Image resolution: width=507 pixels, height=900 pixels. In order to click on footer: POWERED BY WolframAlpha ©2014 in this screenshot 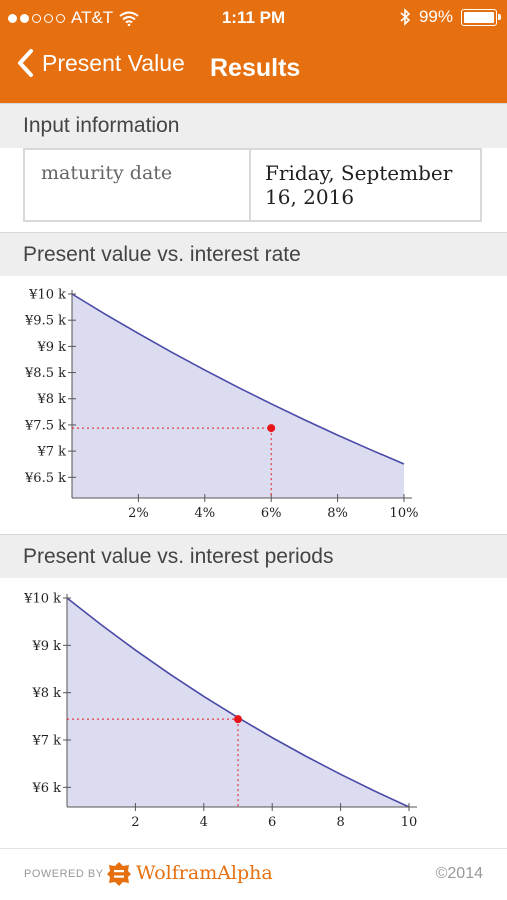, I will do `click(253, 874)`.